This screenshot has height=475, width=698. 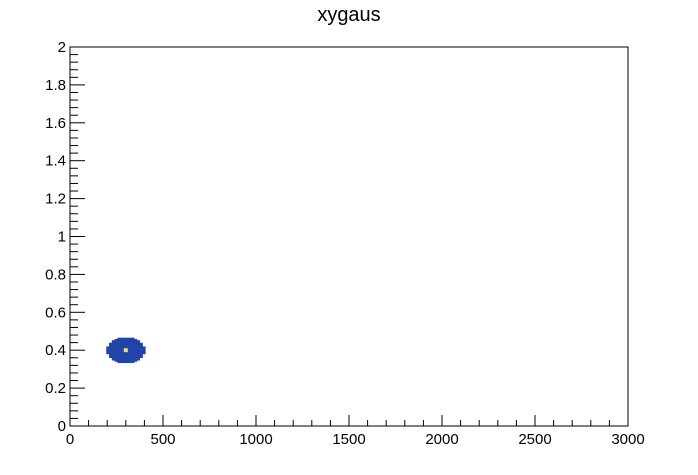 What do you see at coordinates (162, 439) in the screenshot?
I see `x-tick-label: 500` at bounding box center [162, 439].